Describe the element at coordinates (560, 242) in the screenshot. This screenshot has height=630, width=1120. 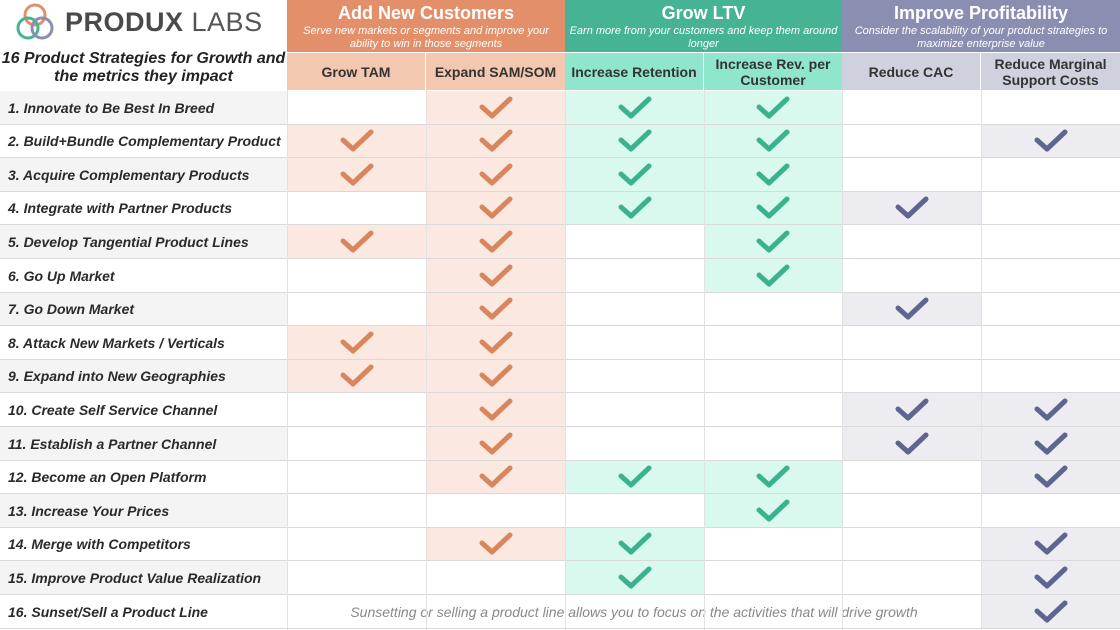
I see `table-row: 5. Develop Tangential Product Lines` at that location.